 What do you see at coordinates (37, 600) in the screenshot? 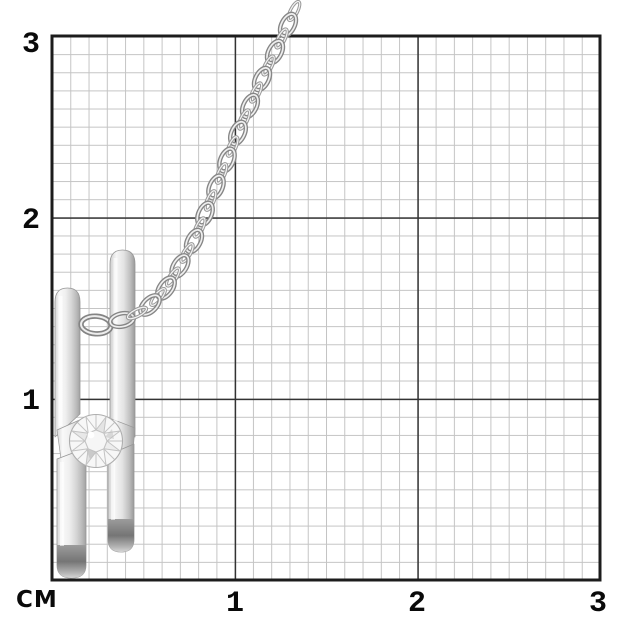
I see `unit-label: СМ` at bounding box center [37, 600].